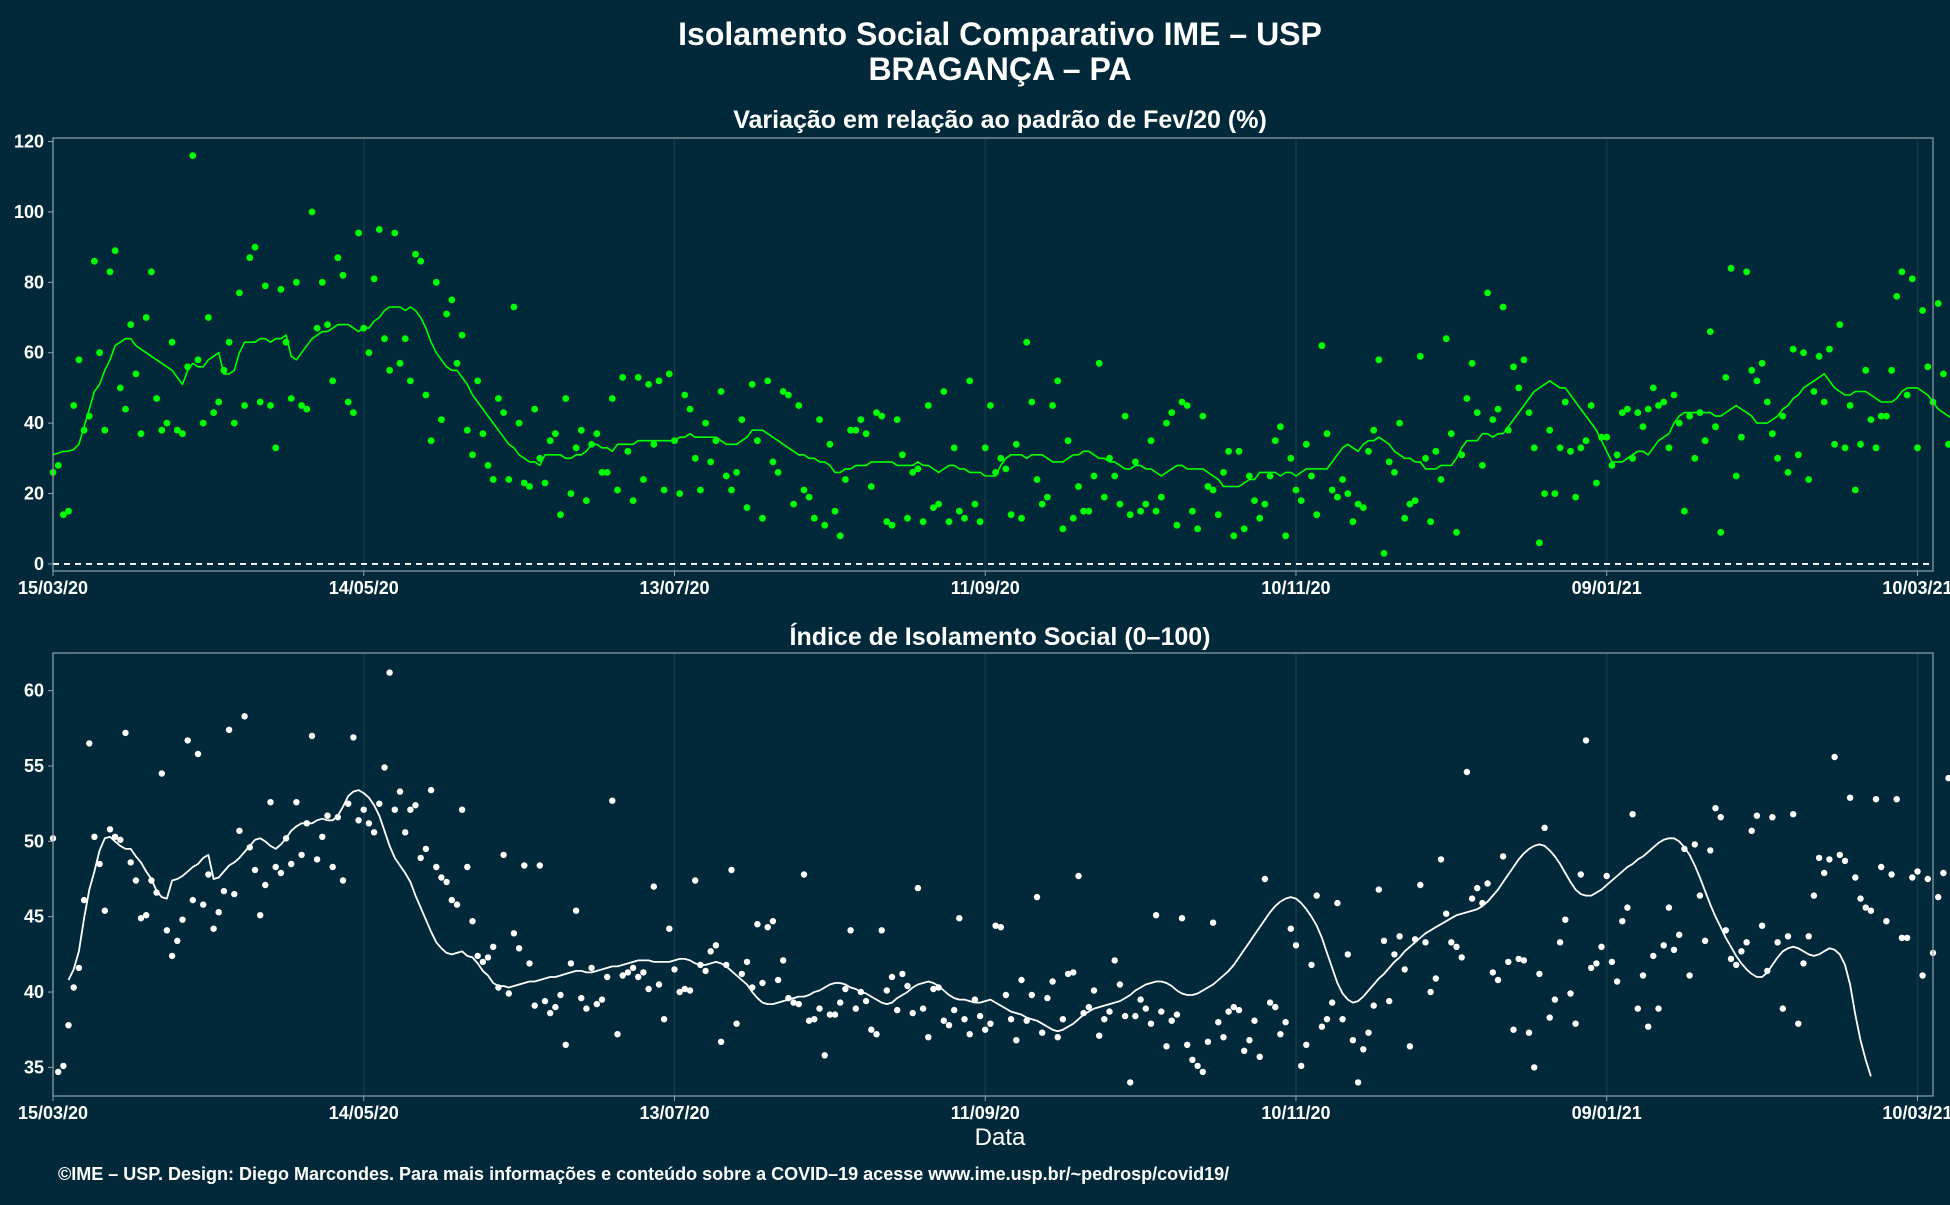  I want to click on x-tick-label: 15/03/20, so click(53, 1113).